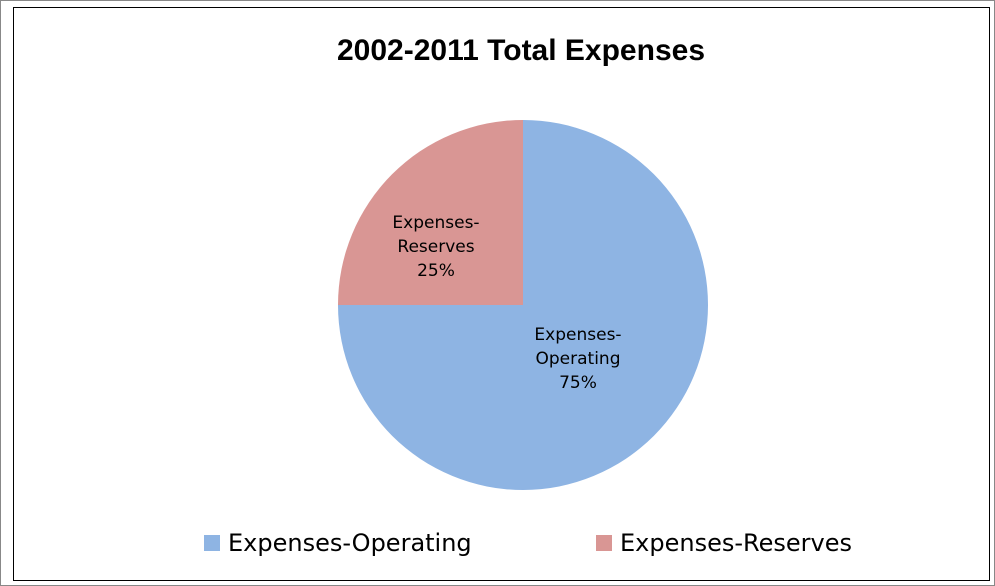 This screenshot has height=586, width=995. I want to click on pie-label-line: 25%, so click(436, 271).